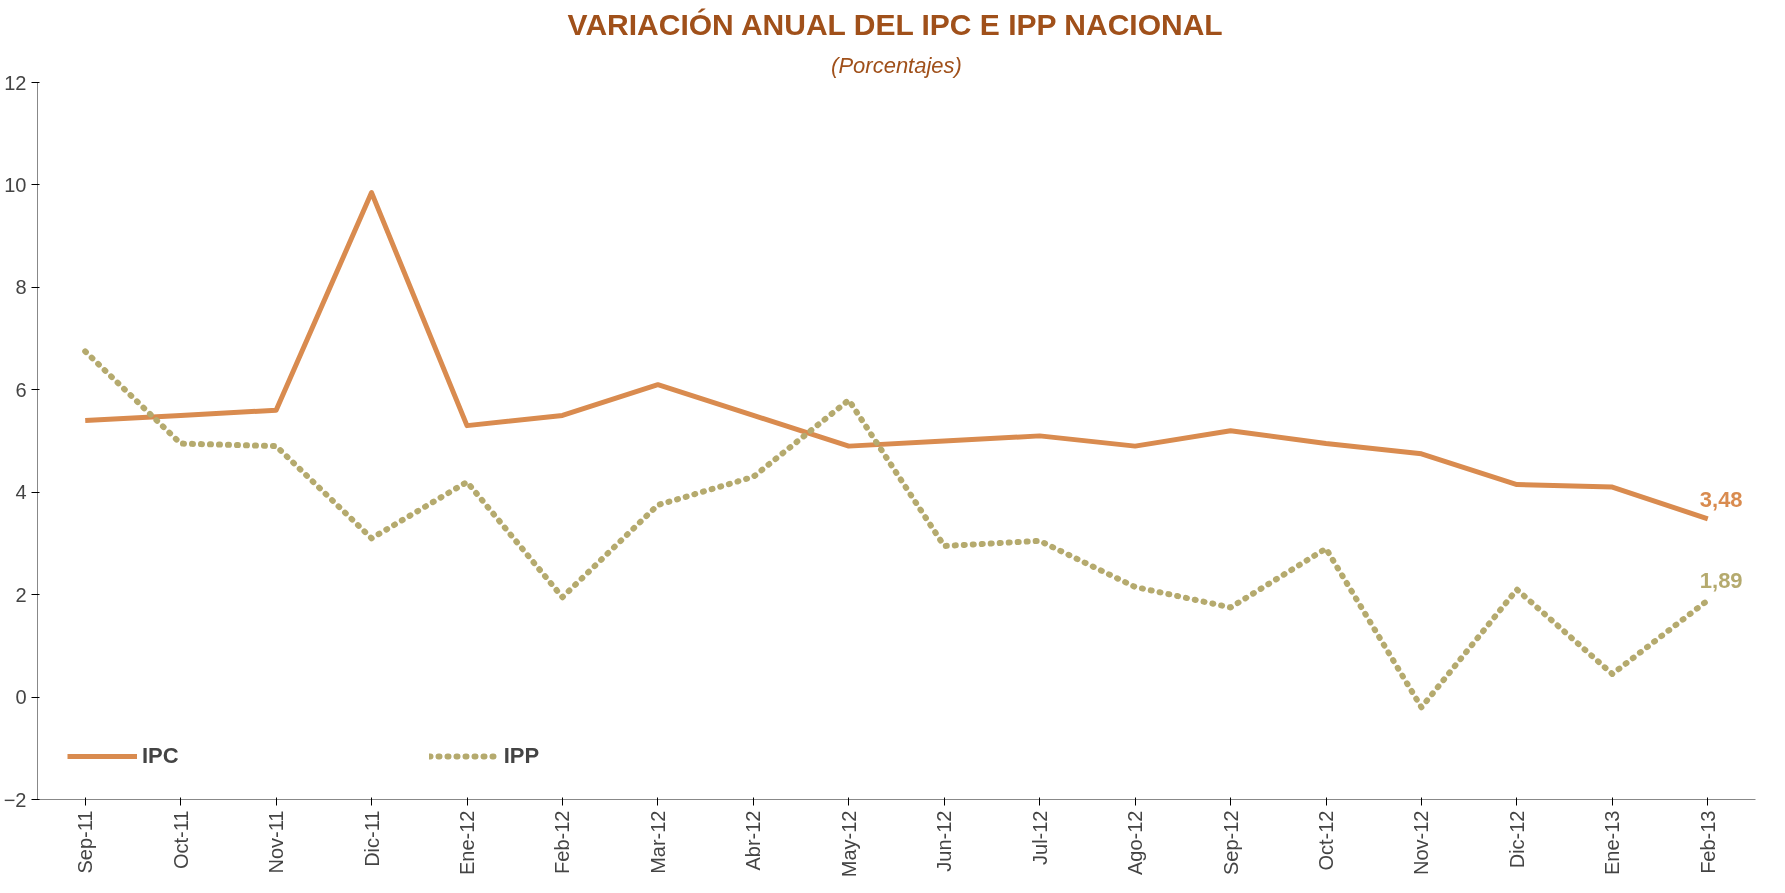 The image size is (1785, 893). I want to click on x-tick-label: Ene-13, so click(1612, 842).